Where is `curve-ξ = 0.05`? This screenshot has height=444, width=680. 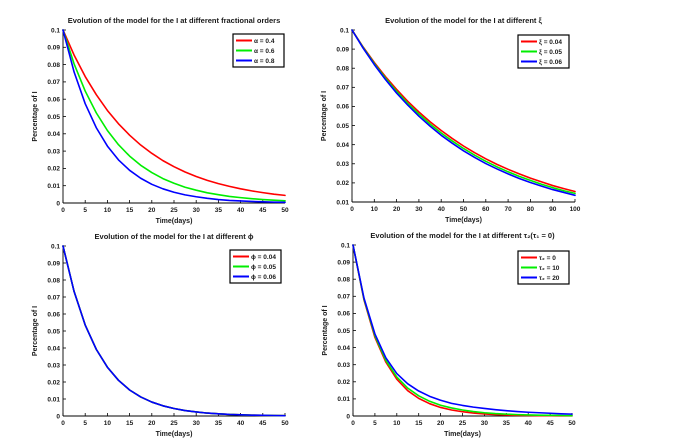 curve-ξ = 0.05 is located at coordinates (463, 112).